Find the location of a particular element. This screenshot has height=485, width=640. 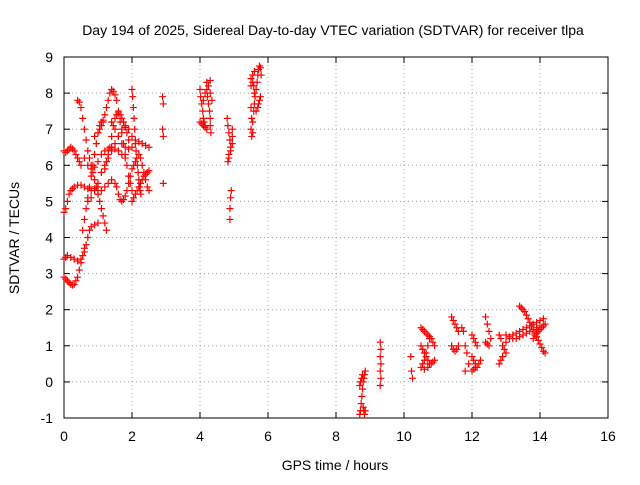

y-tick-label: 0 is located at coordinates (49, 382).